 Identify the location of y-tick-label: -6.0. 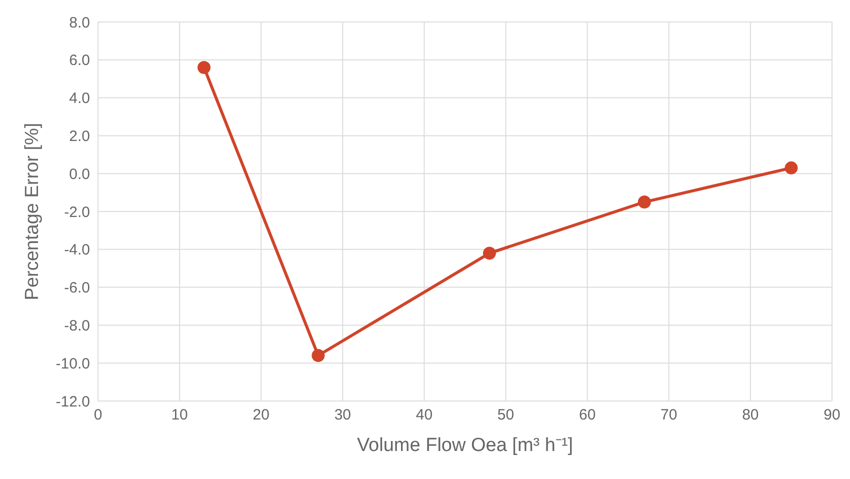
(77, 288).